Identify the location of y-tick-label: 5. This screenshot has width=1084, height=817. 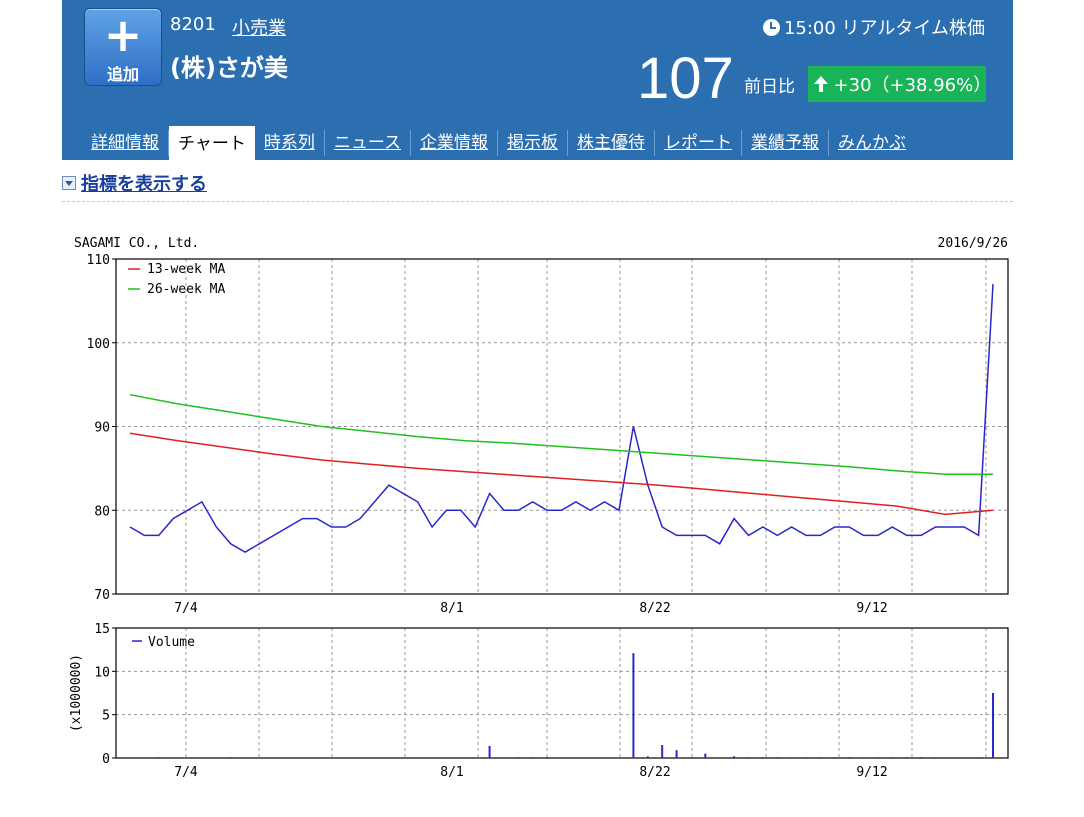
(106, 716).